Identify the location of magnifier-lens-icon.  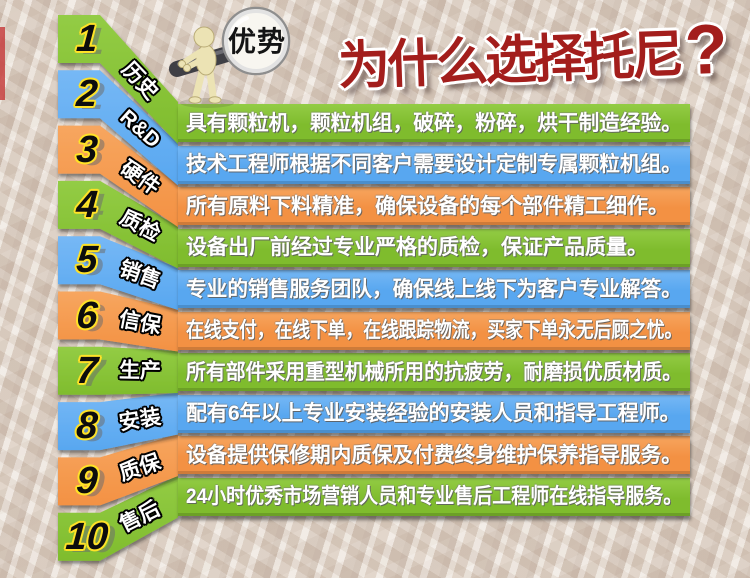
(256, 41).